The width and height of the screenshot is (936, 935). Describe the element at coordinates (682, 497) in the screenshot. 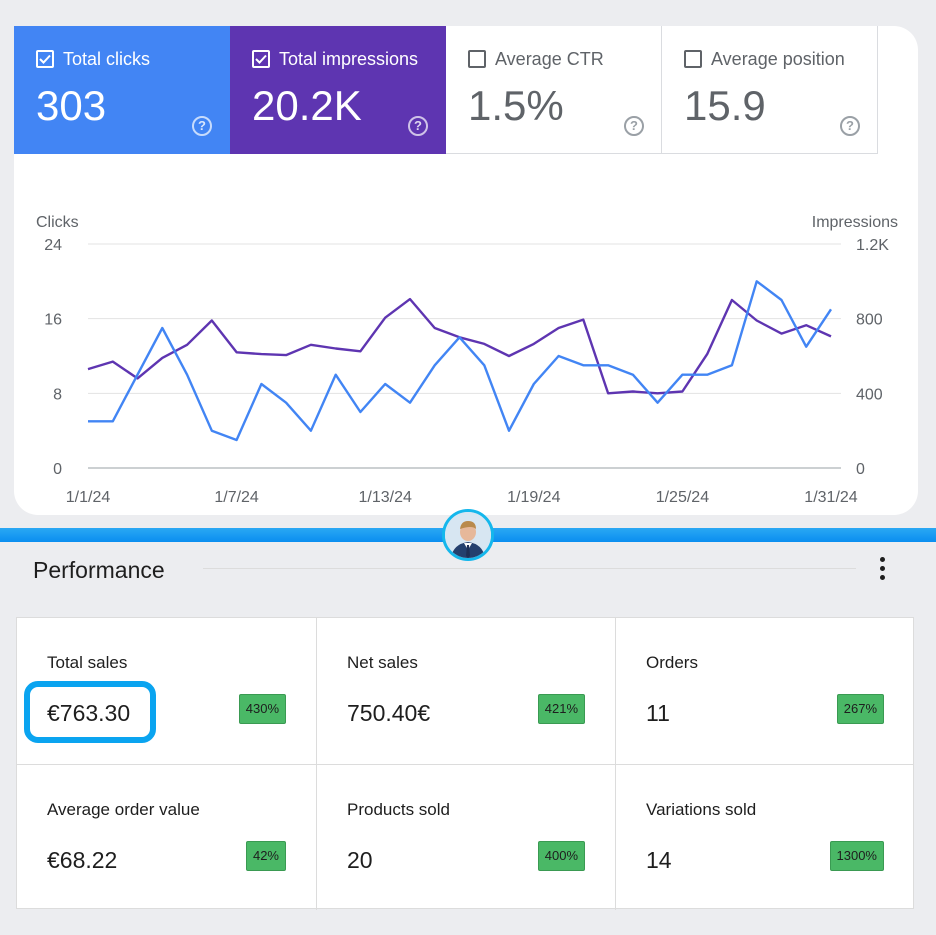

I see `x-axis-tick-label: 1/25/24` at that location.